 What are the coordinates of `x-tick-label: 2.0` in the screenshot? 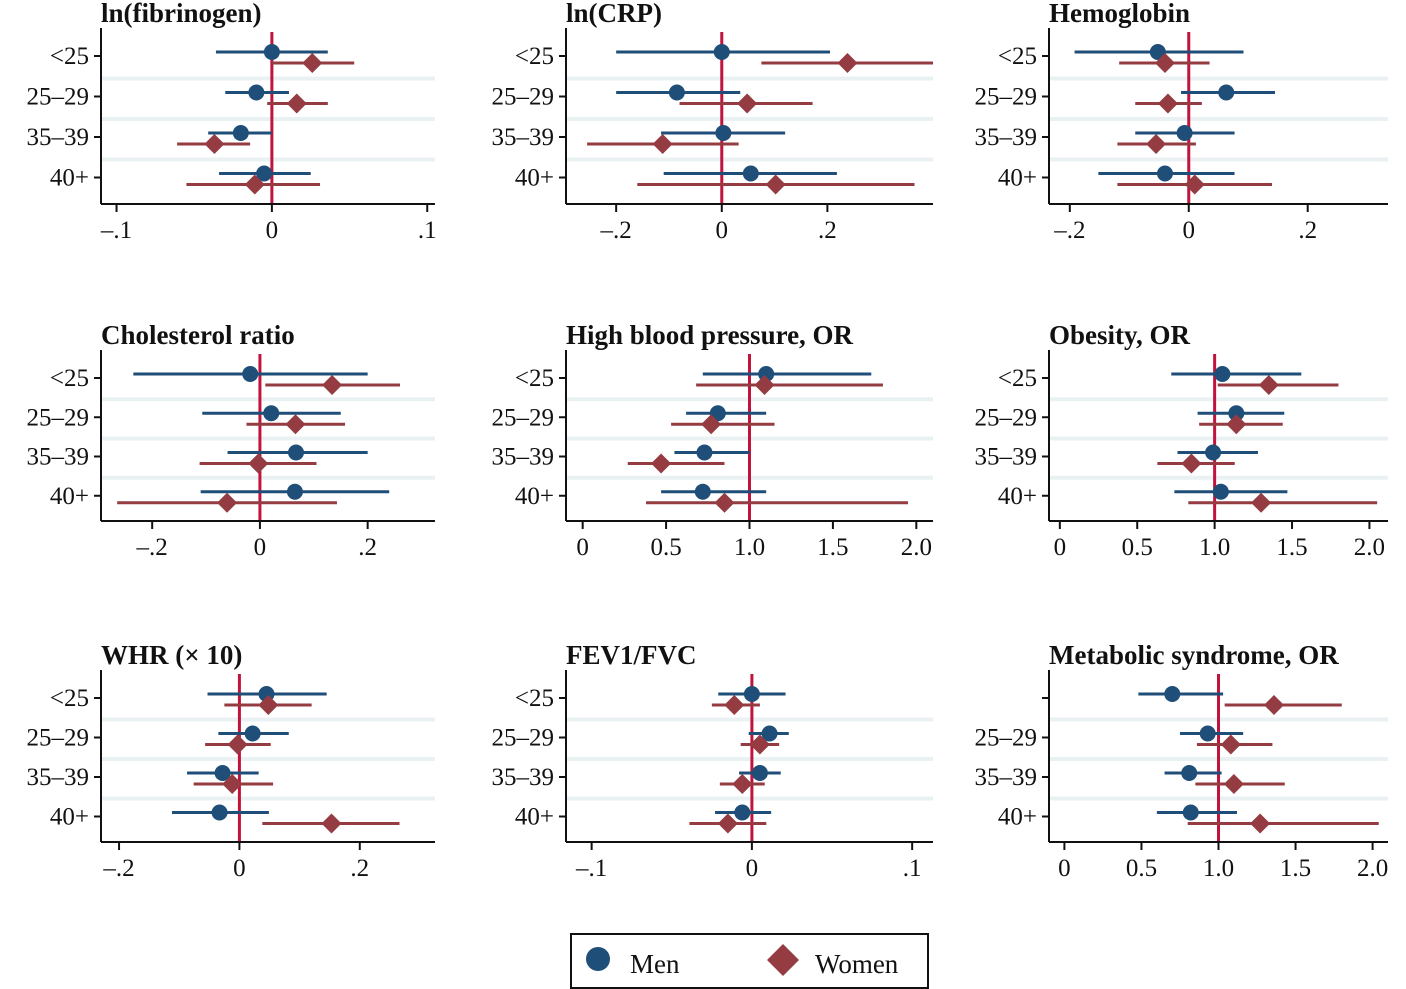 It's located at (1369, 547).